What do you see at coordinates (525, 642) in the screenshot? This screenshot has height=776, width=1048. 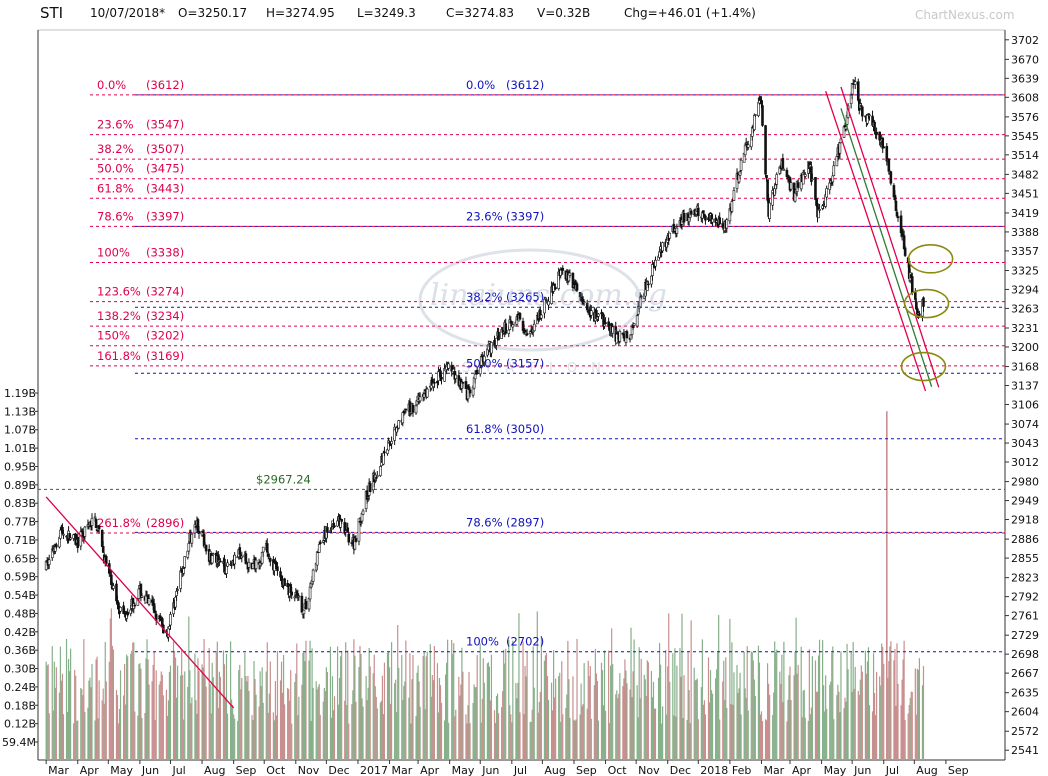 I see `fib-right-value: (2702)` at bounding box center [525, 642].